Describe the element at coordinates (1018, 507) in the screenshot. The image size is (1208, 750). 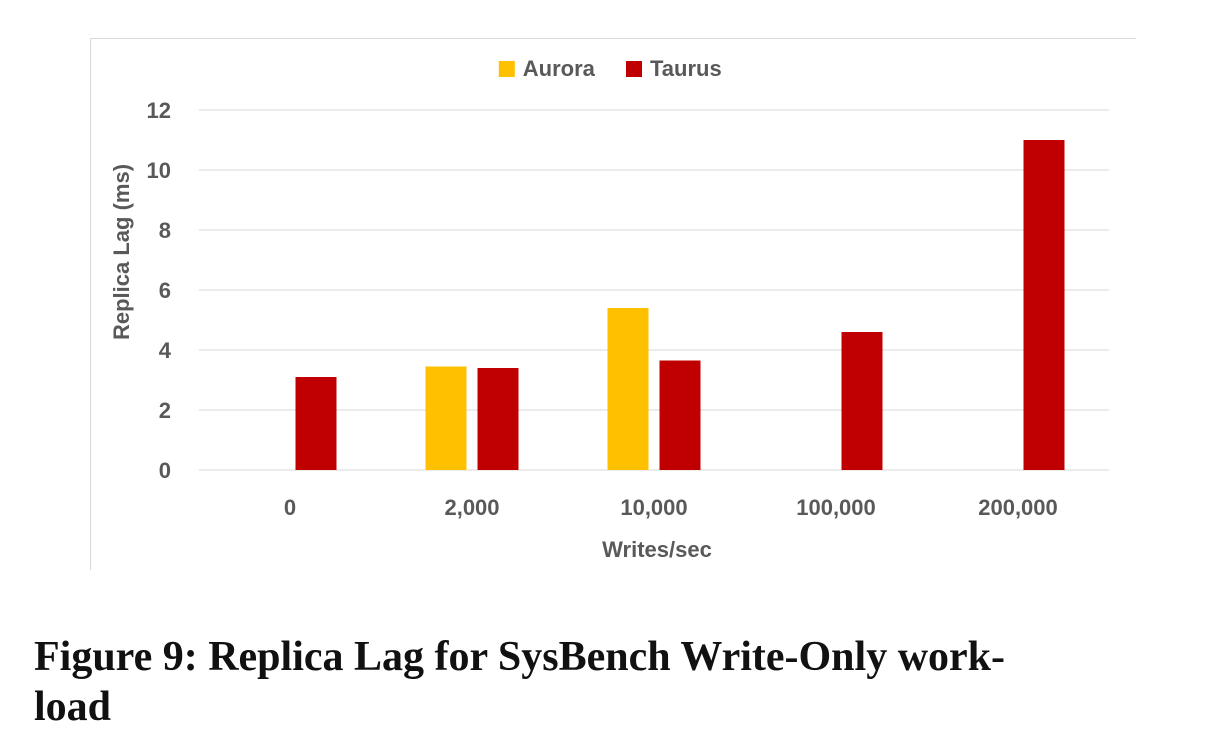
I see `x-tick-label: 200,000` at that location.